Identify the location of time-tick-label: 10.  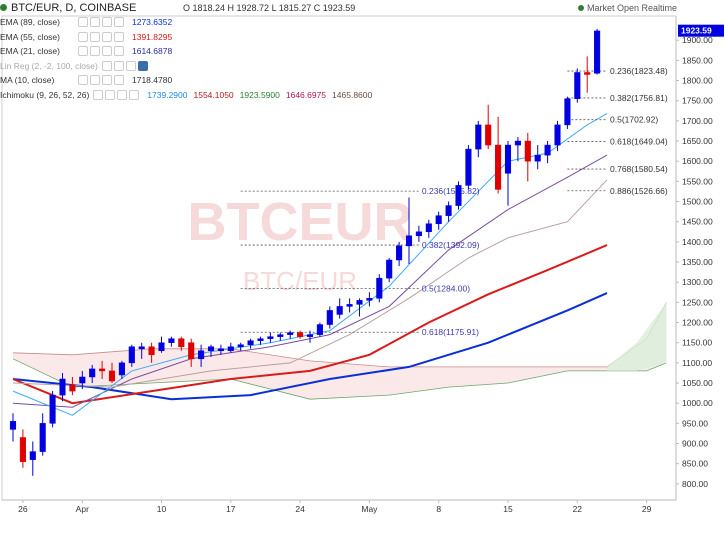
(162, 509).